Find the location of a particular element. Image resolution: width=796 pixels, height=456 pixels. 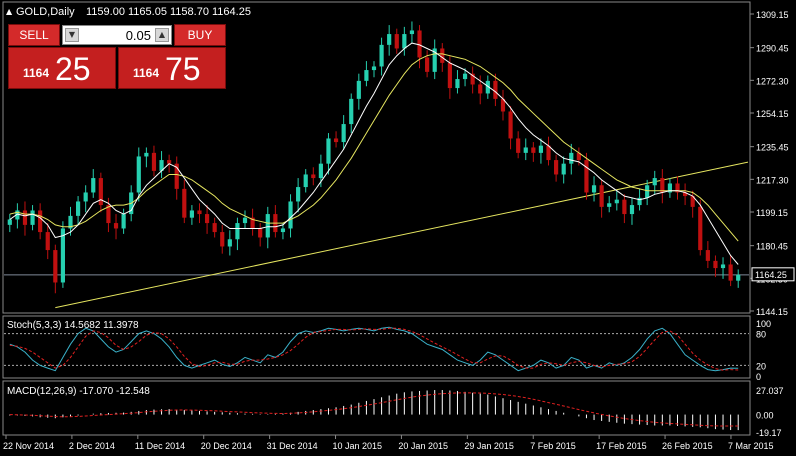

stoch-signal-line is located at coordinates (374, 349).